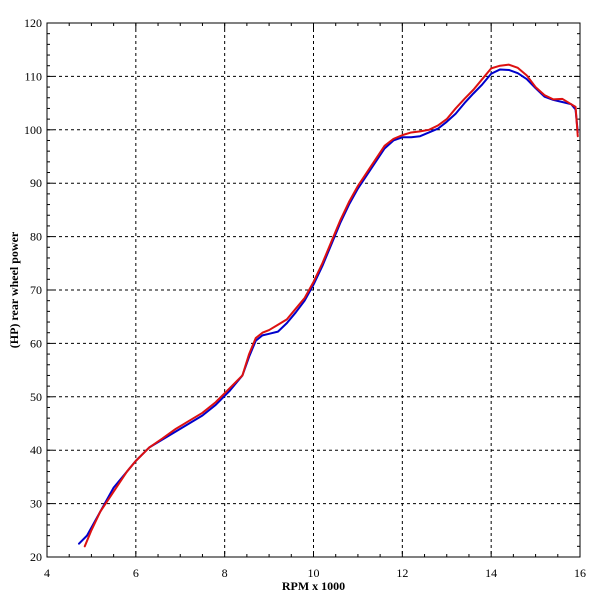 Image resolution: width=600 pixels, height=600 pixels. What do you see at coordinates (491, 573) in the screenshot?
I see `x-tick-label: 14` at bounding box center [491, 573].